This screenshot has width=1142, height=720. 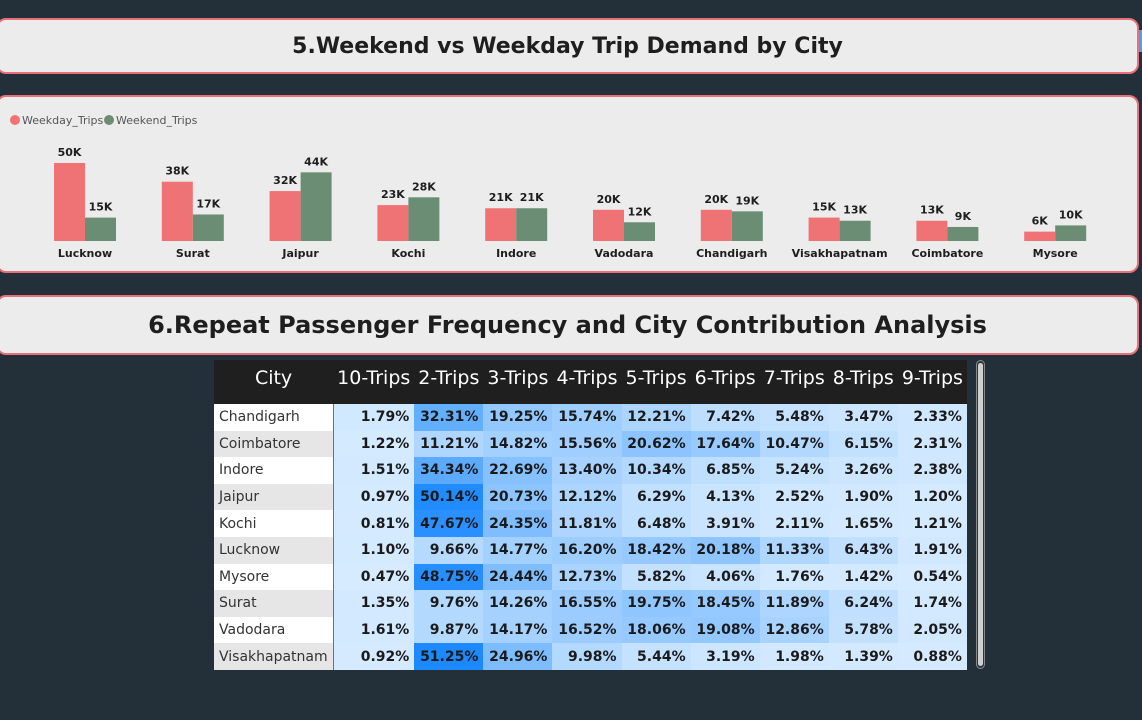 I want to click on x-axis-category-label: Mysore, so click(x=1055, y=253).